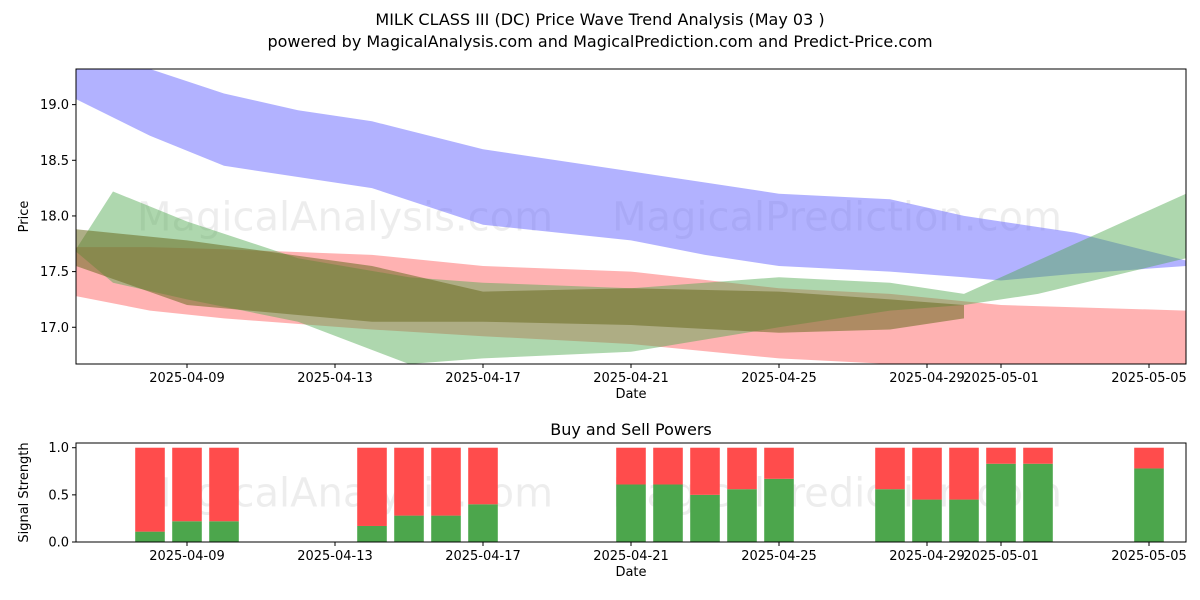 This screenshot has height=600, width=1200. Describe the element at coordinates (24, 217) in the screenshot. I see `price-y-axis-label: Price` at that location.